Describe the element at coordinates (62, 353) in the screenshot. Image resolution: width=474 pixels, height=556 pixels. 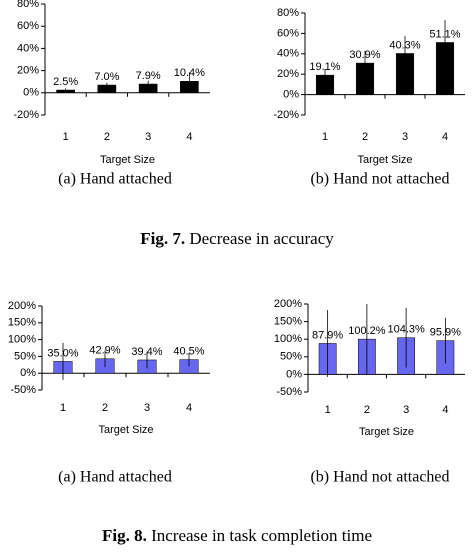
I see `data-label: 35.0%` at that location.